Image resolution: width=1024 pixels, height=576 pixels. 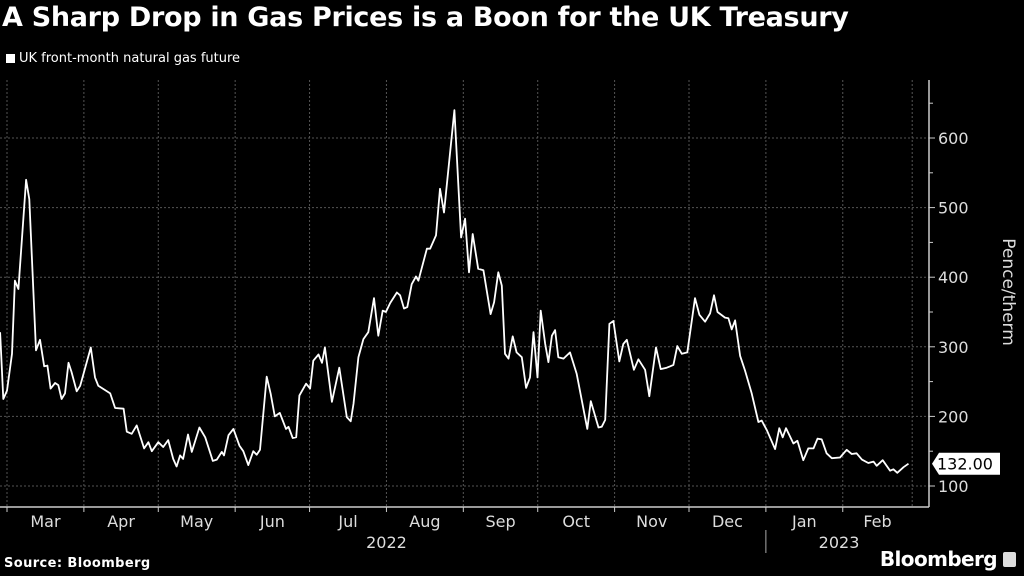 What do you see at coordinates (130, 58) in the screenshot?
I see `legend-label: UK front-month natural gas future` at bounding box center [130, 58].